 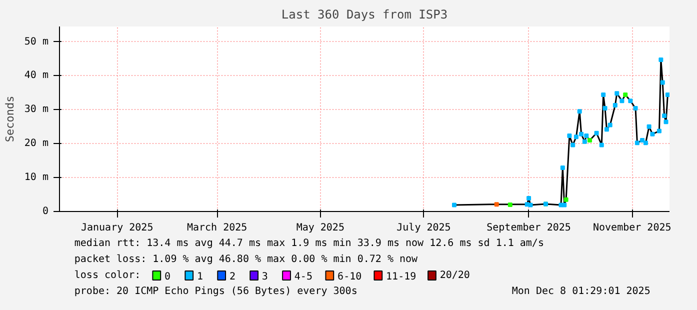 What do you see at coordinates (36, 76) in the screenshot?
I see `y-tick-label: 40 m` at bounding box center [36, 76].